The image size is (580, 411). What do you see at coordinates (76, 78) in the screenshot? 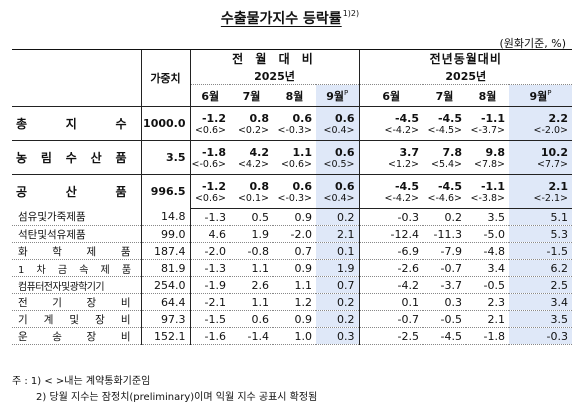
I see `corner-cell` at bounding box center [76, 78].